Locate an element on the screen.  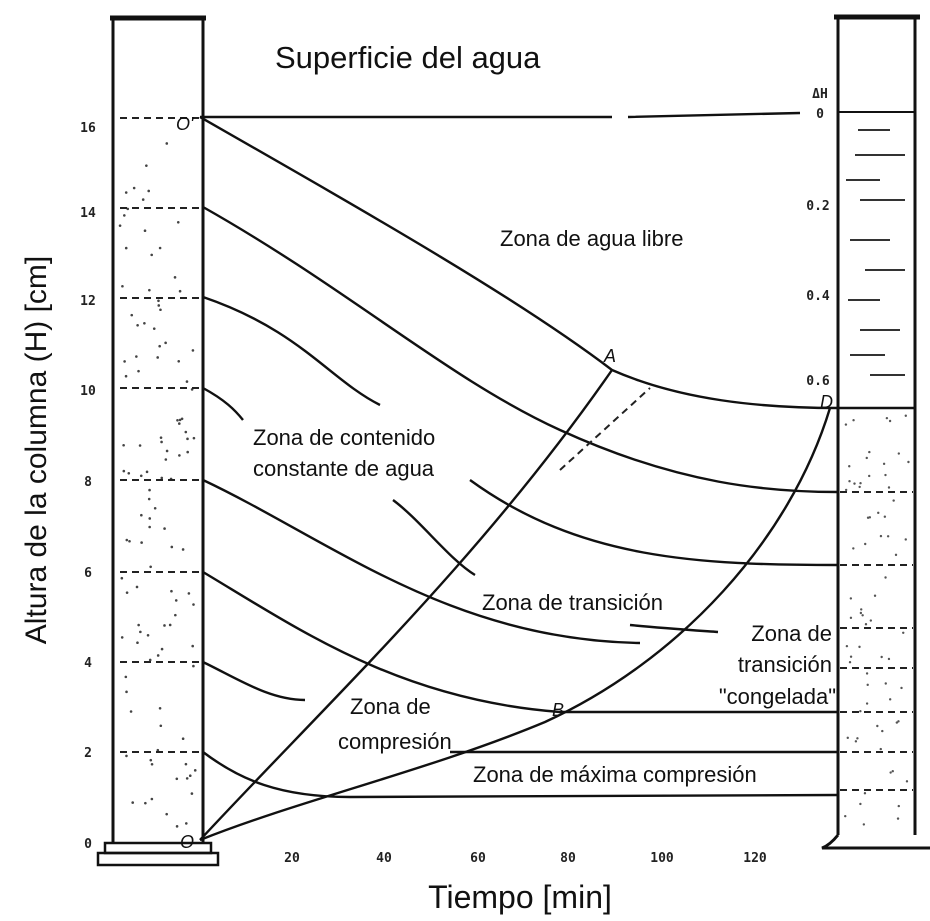
point-label: B is located at coordinates (558, 710).